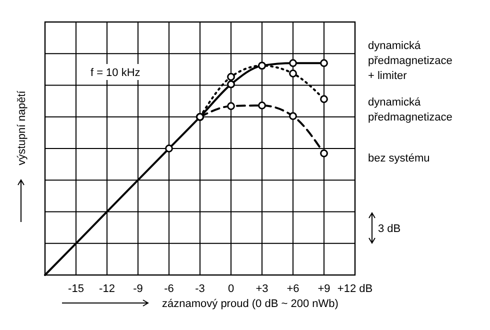 The width and height of the screenshot is (490, 330). I want to click on x-tick-label: +6, so click(293, 289).